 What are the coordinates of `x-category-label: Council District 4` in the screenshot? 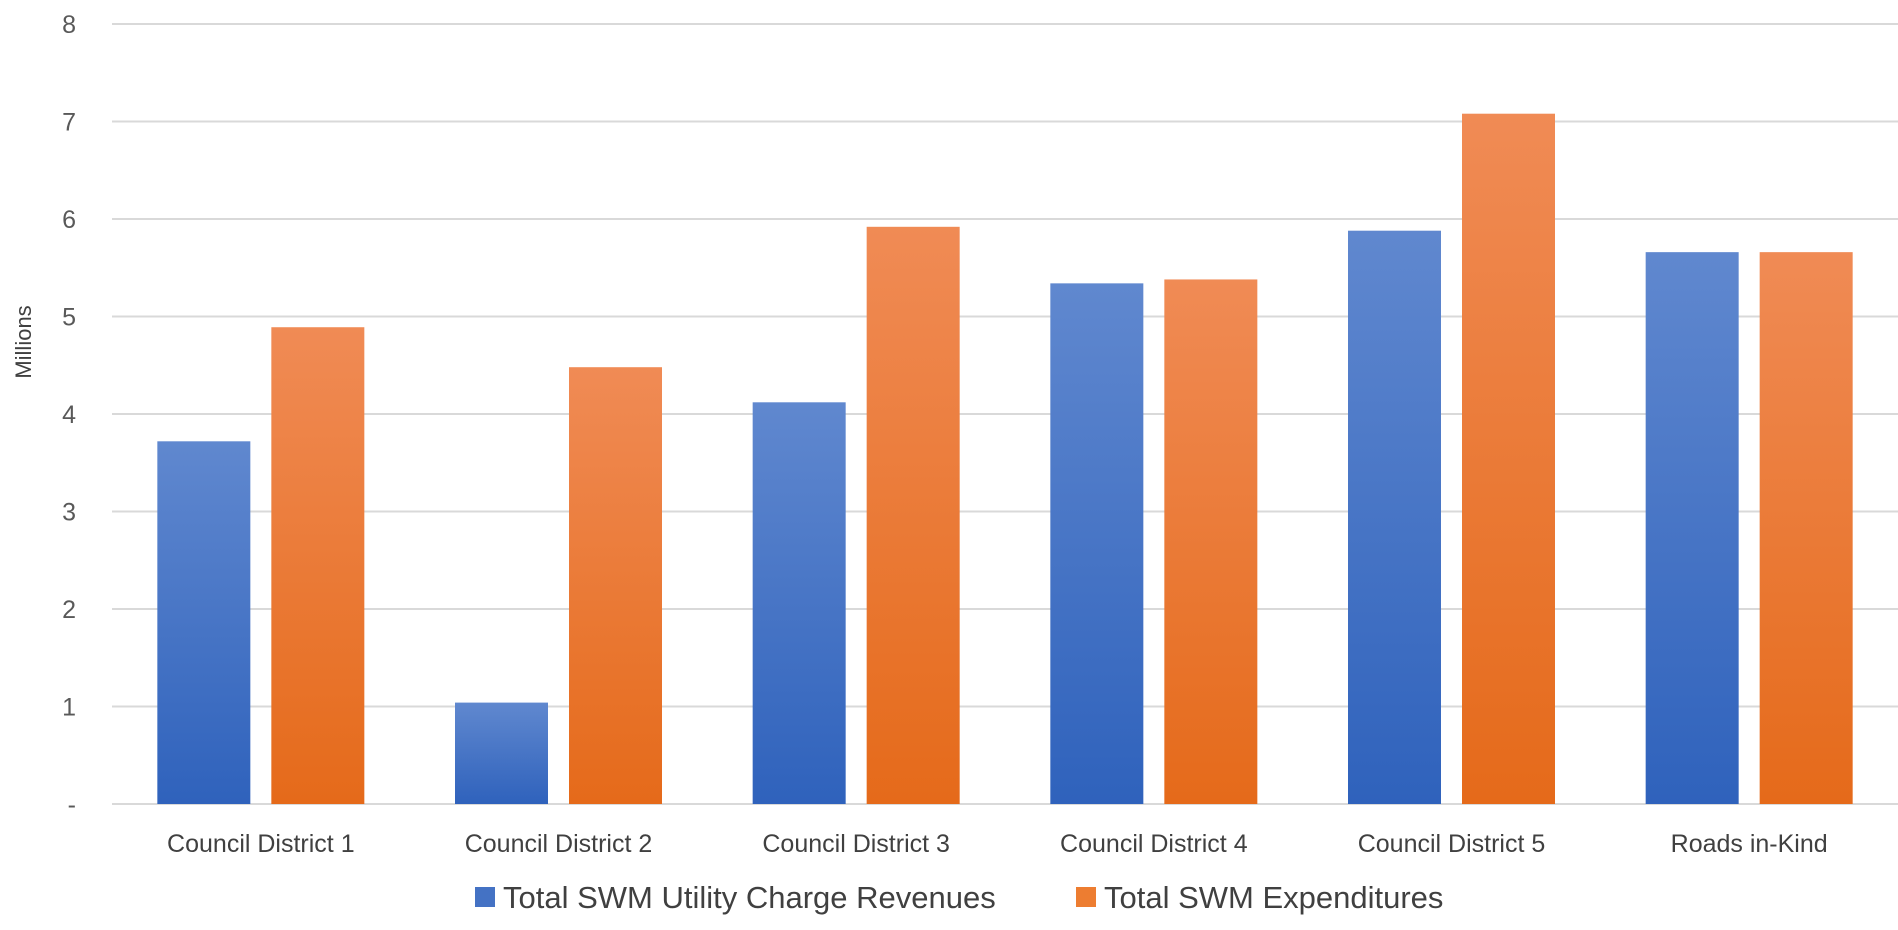 It's located at (1154, 844).